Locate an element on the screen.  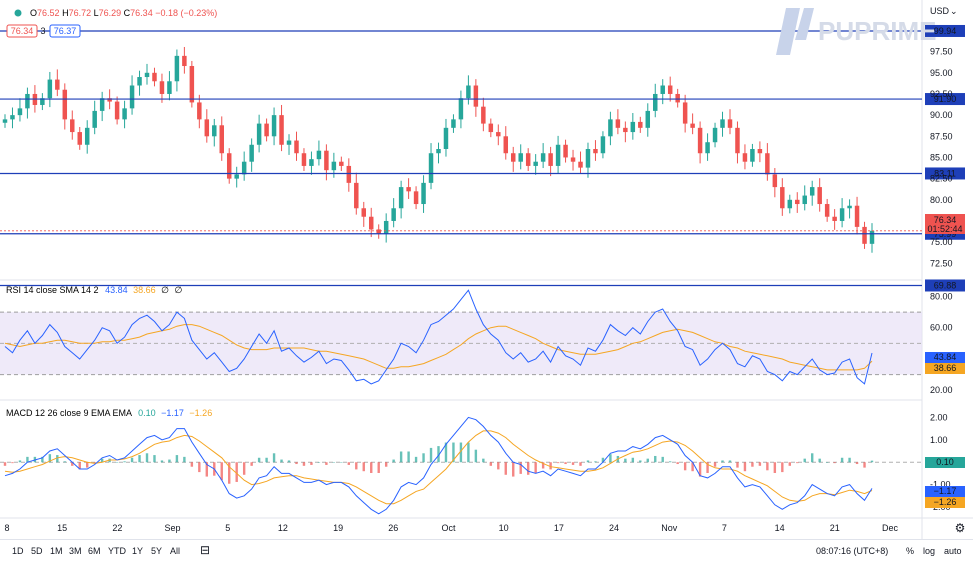
range-3m: 3M is located at coordinates (75, 551).